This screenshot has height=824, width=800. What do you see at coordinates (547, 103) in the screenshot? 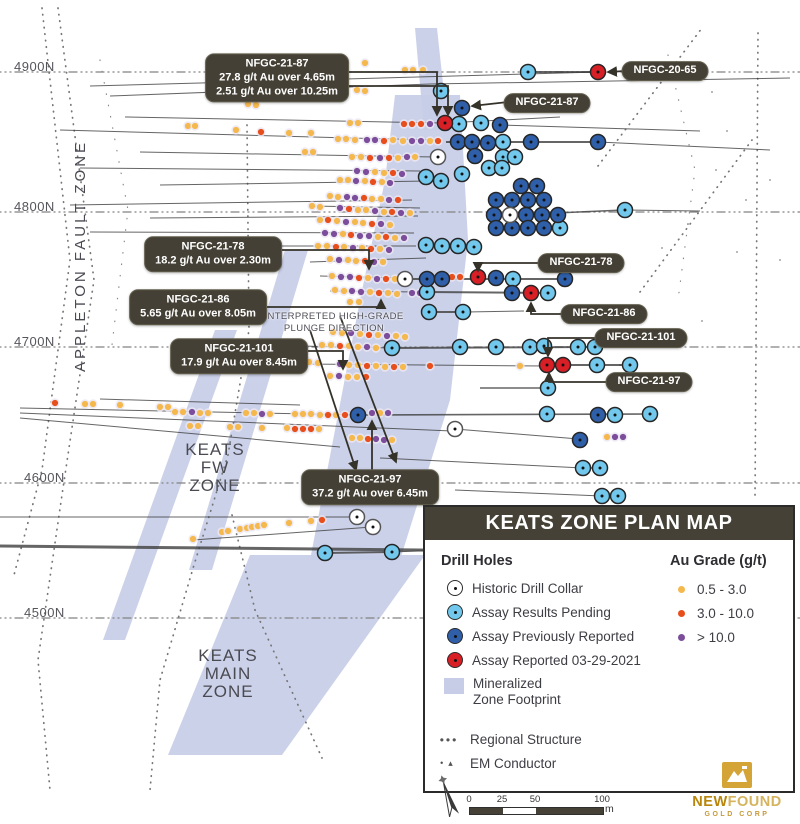
I see `callout-nfgc-21-87: NFGC-21-87` at bounding box center [547, 103].